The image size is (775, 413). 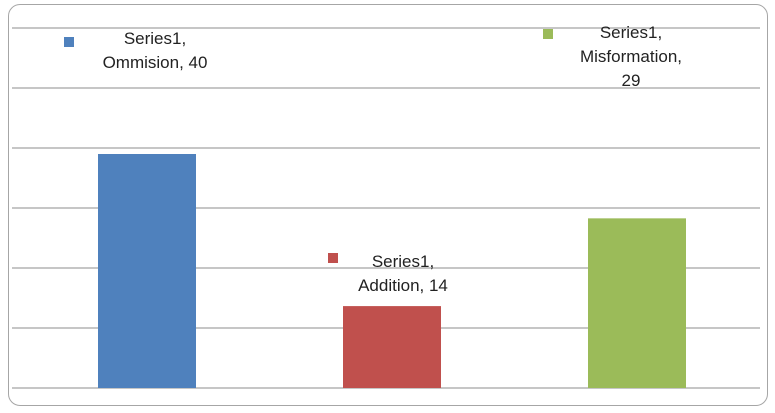 I want to click on data-label-ommision: Series1, Ommision, 40, so click(x=135, y=50).